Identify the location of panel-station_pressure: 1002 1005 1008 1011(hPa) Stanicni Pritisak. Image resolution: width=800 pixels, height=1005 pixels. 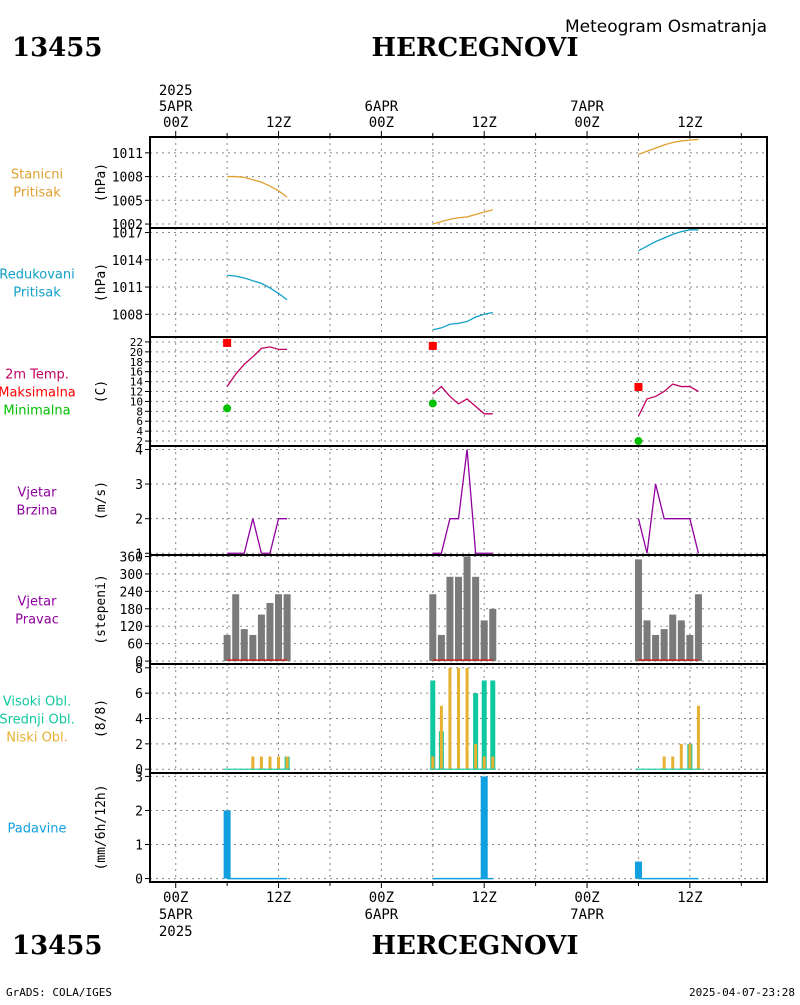
(389, 184).